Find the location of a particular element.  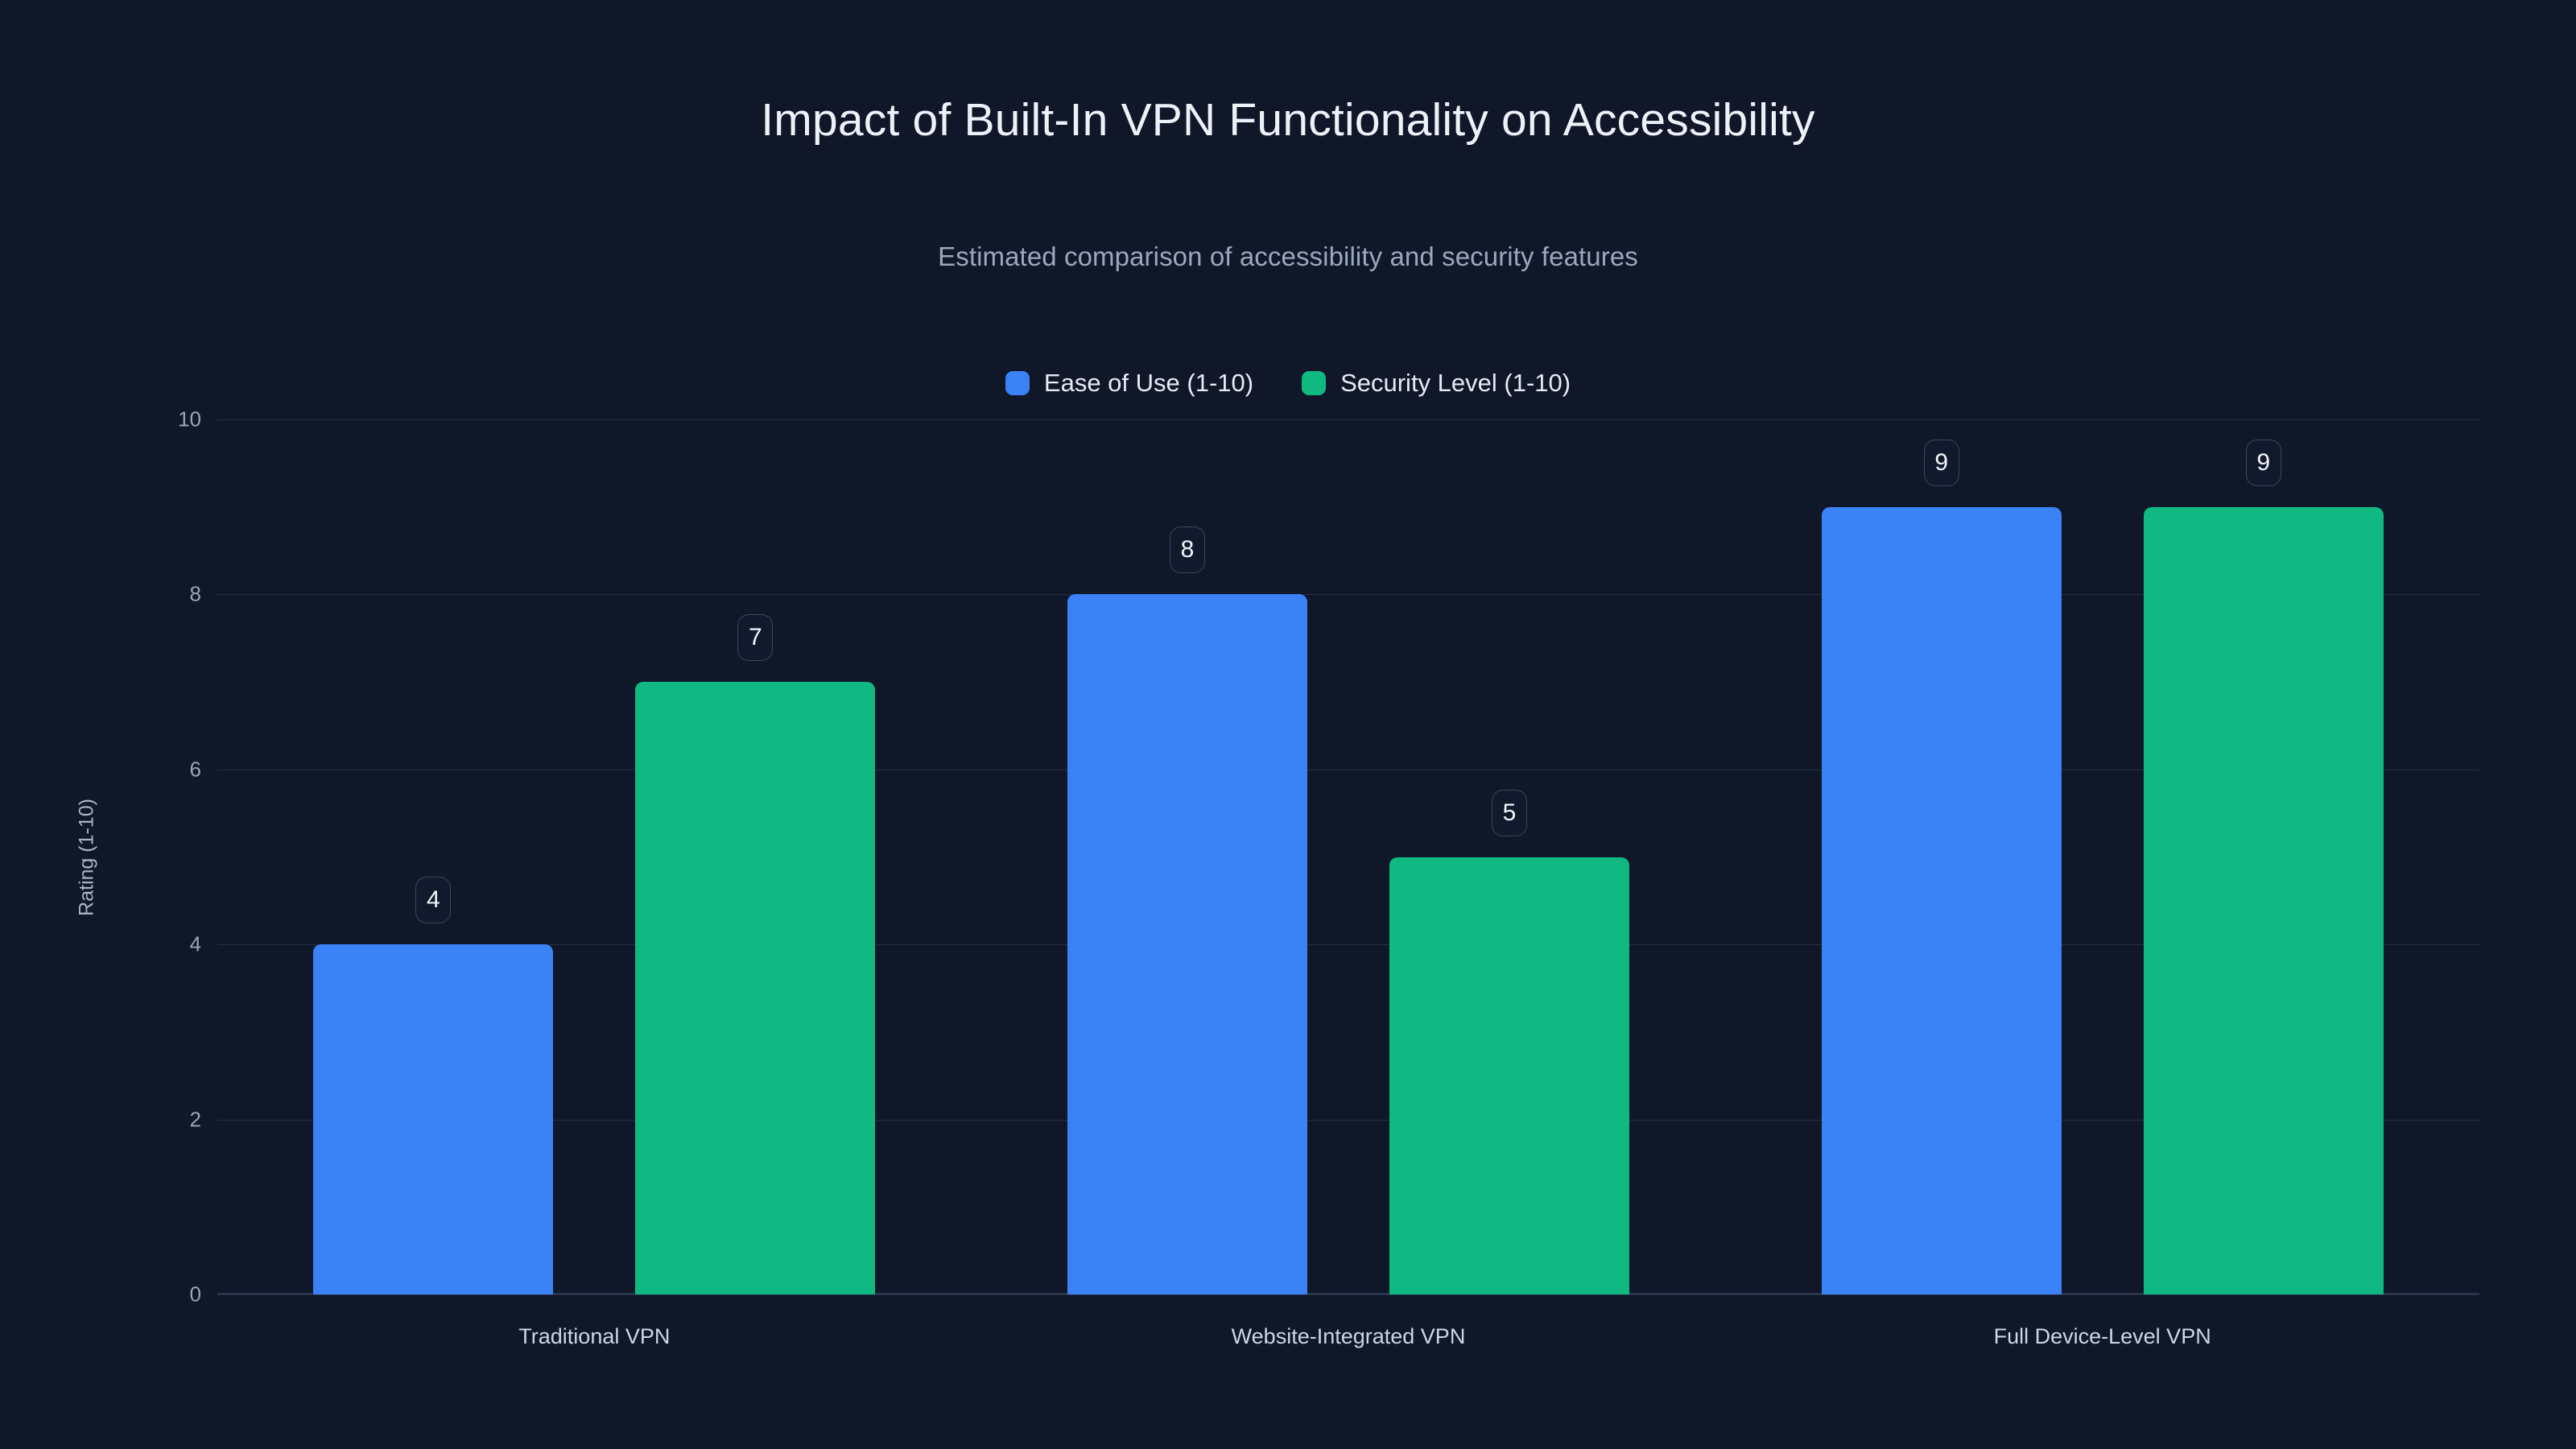

legend-label-security-level: Security Level (1-10) is located at coordinates (1455, 383).